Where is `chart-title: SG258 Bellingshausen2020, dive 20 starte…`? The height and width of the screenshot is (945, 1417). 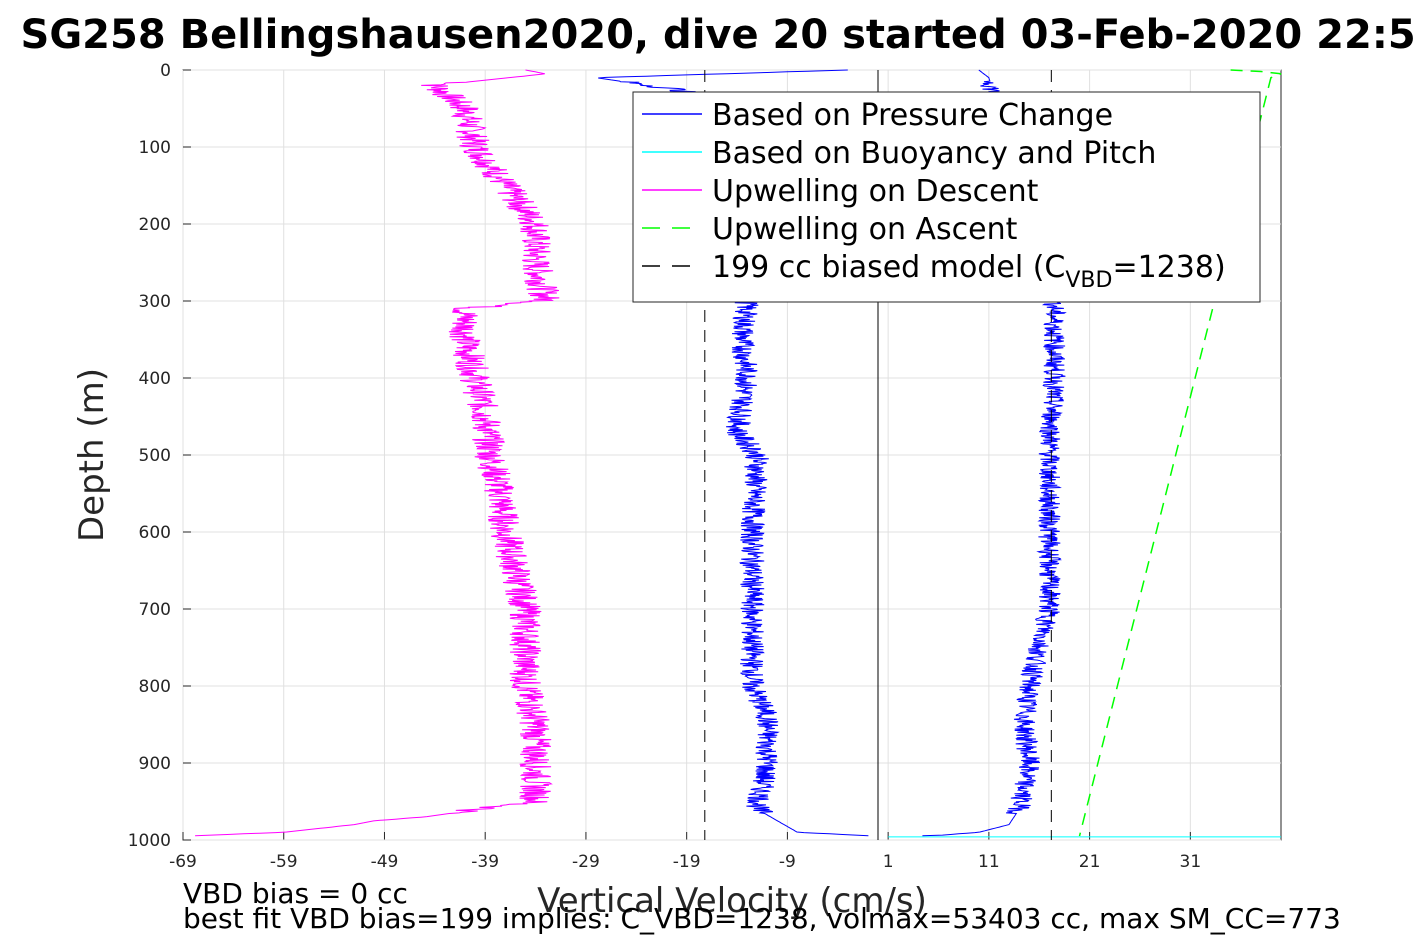
chart-title: SG258 Bellingshausen2020, dive 20 starte… is located at coordinates (719, 35).